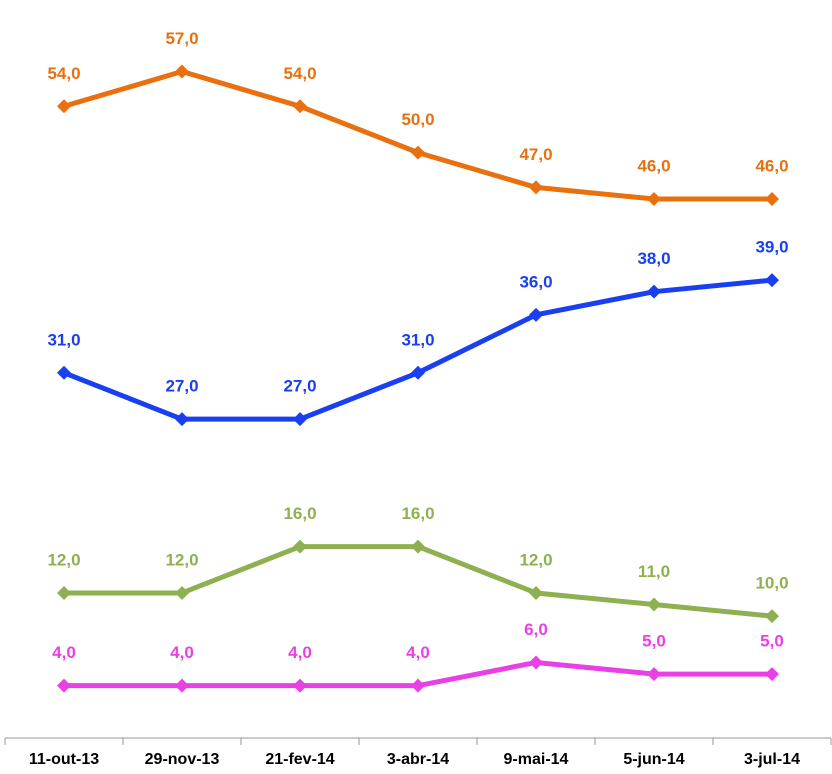  I want to click on x-tick-label: 11-out-13, so click(64, 759).